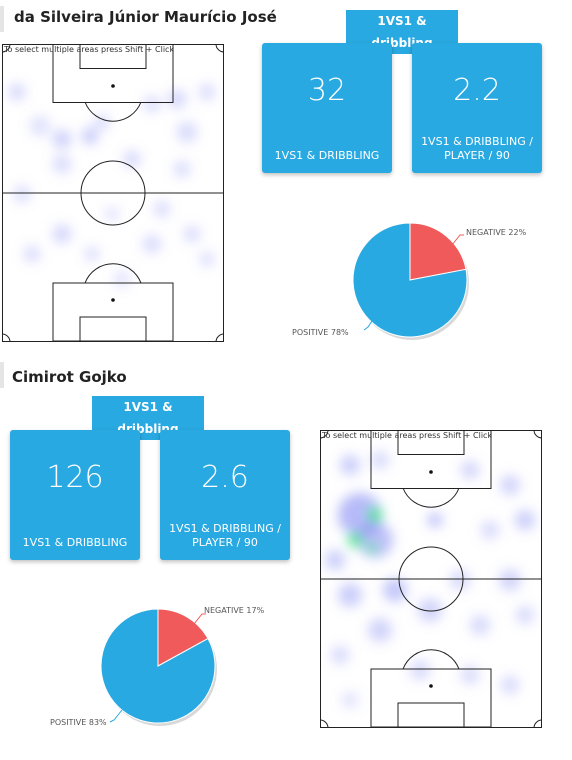 The height and width of the screenshot is (760, 572). I want to click on pie-label-negative: NEGATIVE 17%, so click(234, 610).